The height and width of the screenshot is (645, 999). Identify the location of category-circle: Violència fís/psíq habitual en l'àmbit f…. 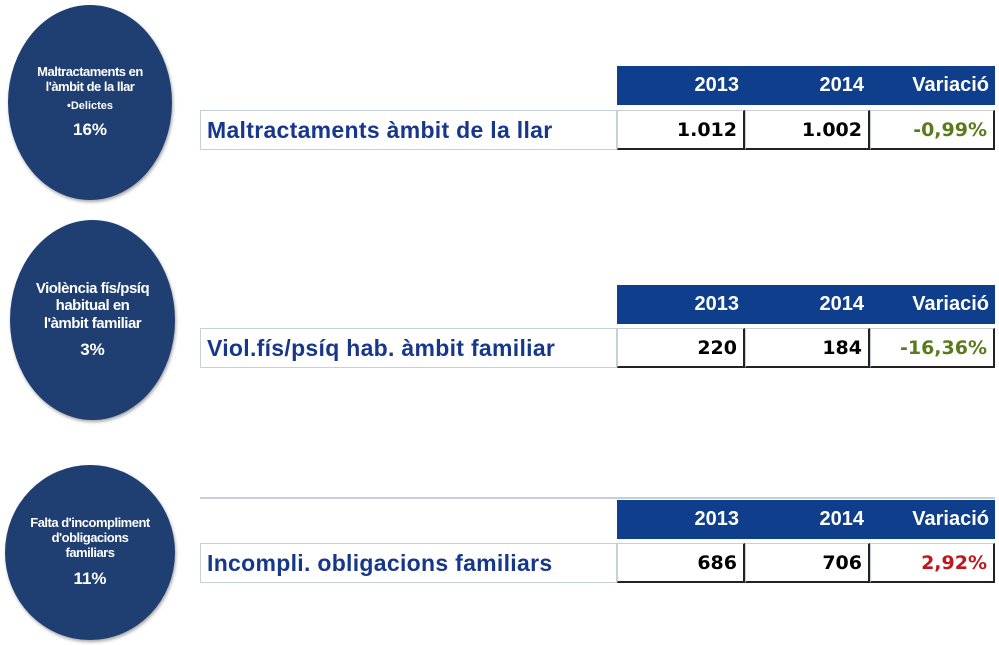
(92, 320).